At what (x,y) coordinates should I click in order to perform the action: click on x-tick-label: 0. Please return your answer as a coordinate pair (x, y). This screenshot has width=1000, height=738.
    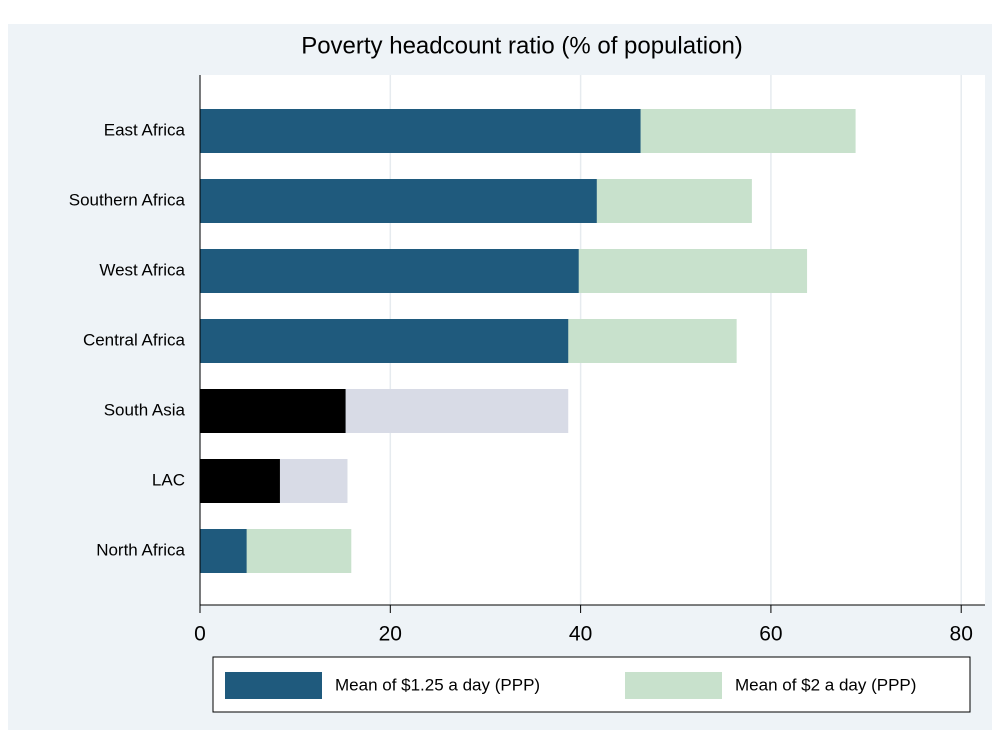
    Looking at the image, I should click on (200, 634).